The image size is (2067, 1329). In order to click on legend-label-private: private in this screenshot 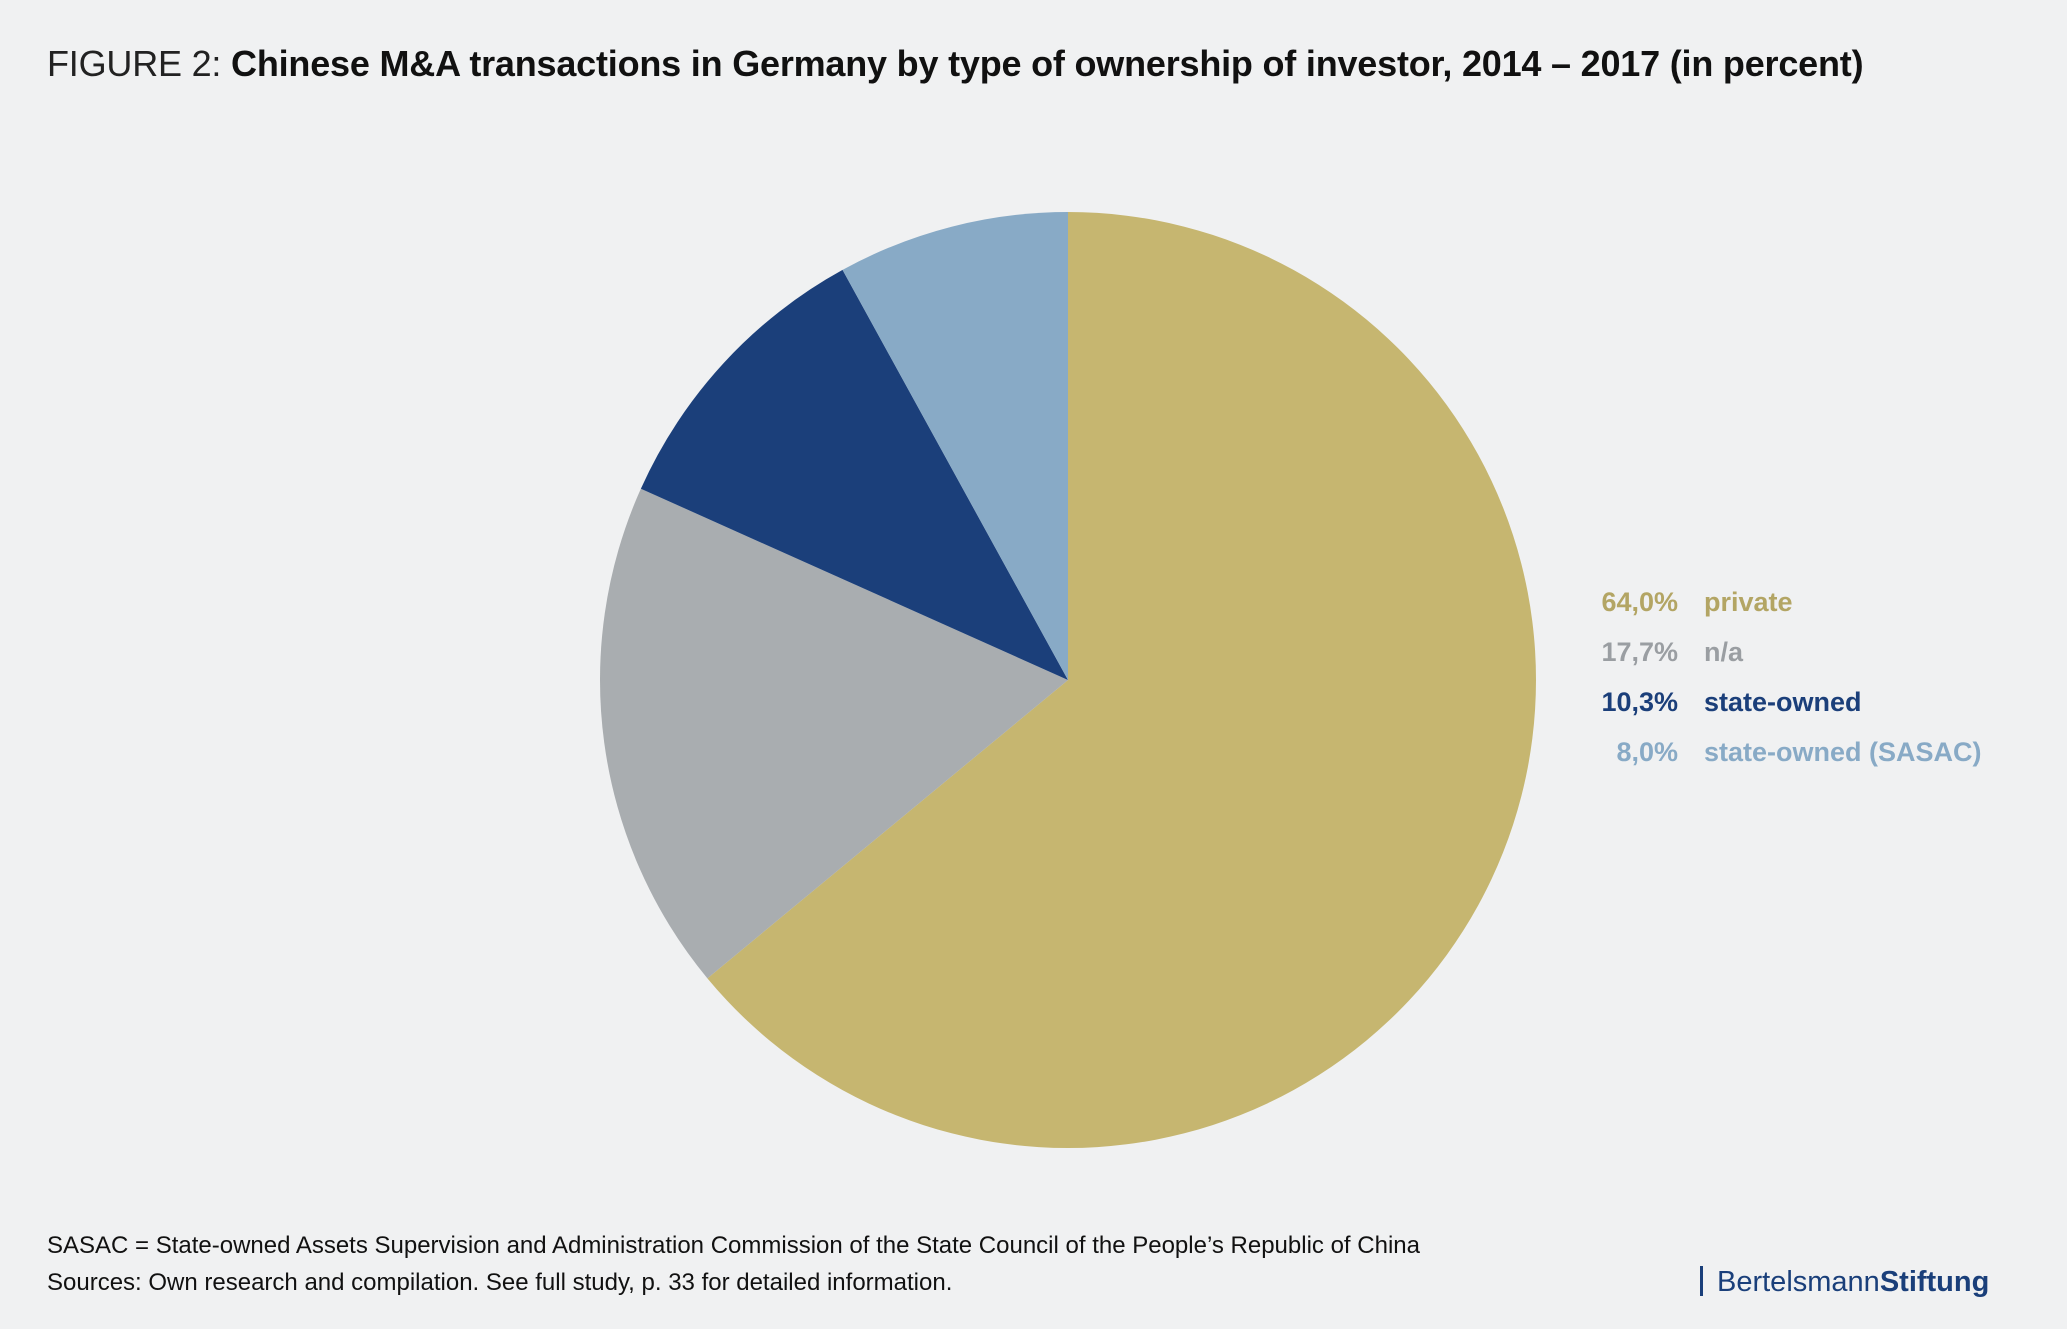, I will do `click(1748, 602)`.